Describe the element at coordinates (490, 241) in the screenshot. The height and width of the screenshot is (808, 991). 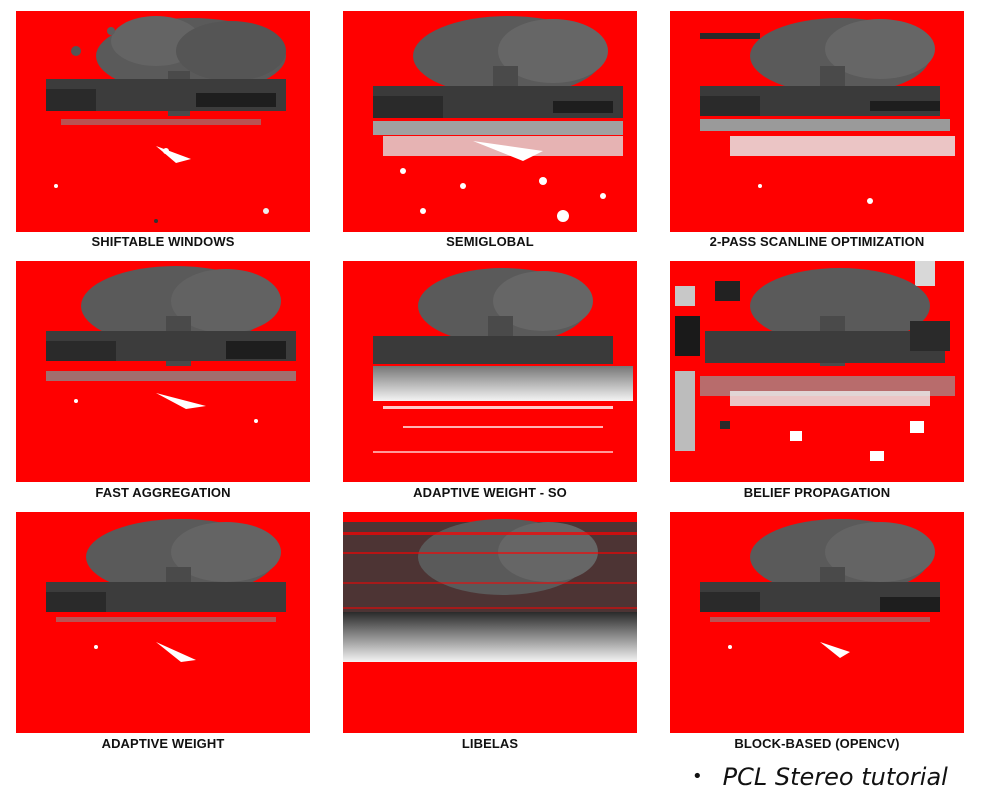
I see `panel-caption: SEMIGLOBAL` at that location.